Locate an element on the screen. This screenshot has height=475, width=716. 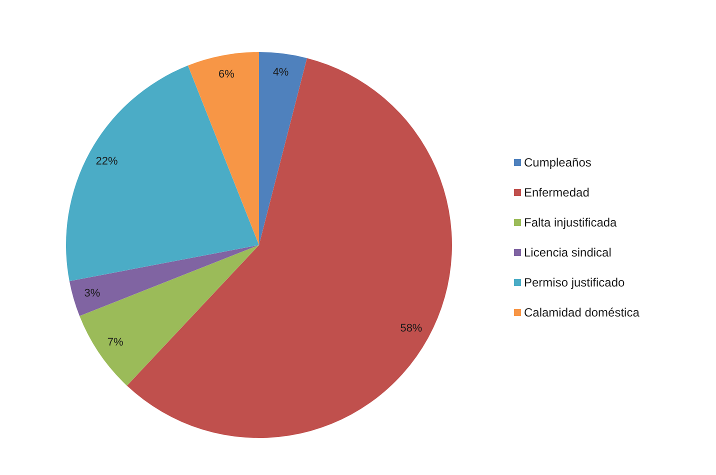
data-label: 7% is located at coordinates (115, 342).